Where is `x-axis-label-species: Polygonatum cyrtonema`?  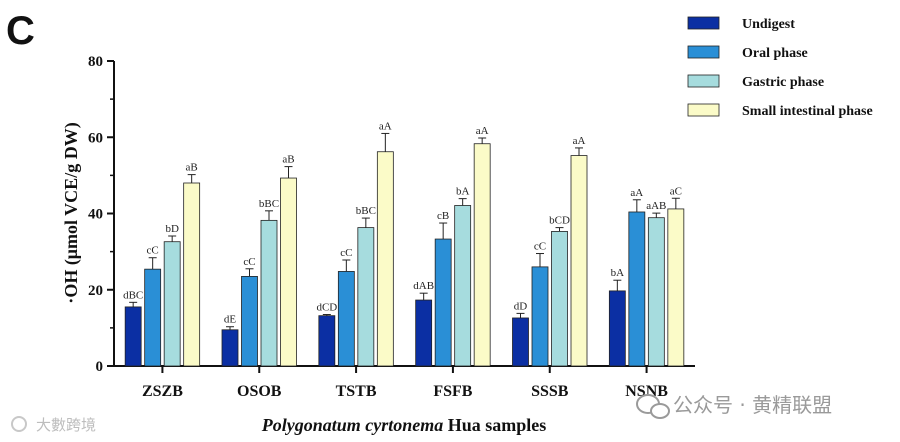 x-axis-label-species: Polygonatum cyrtonema is located at coordinates (352, 425).